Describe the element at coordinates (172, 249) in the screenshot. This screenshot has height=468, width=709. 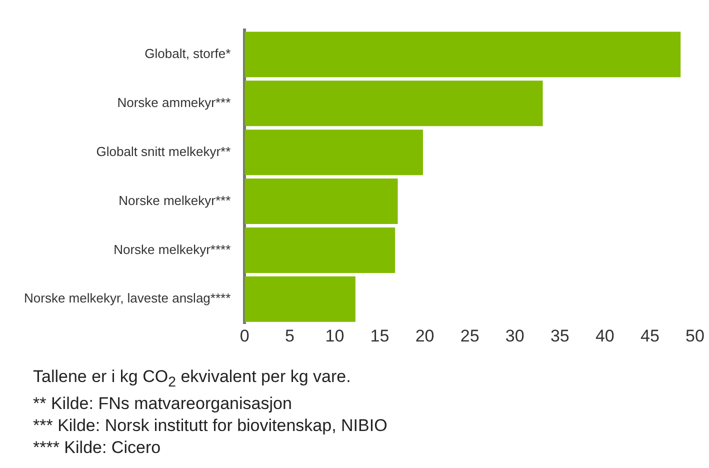
I see `y-tick-label: Norske melkekyr****` at that location.